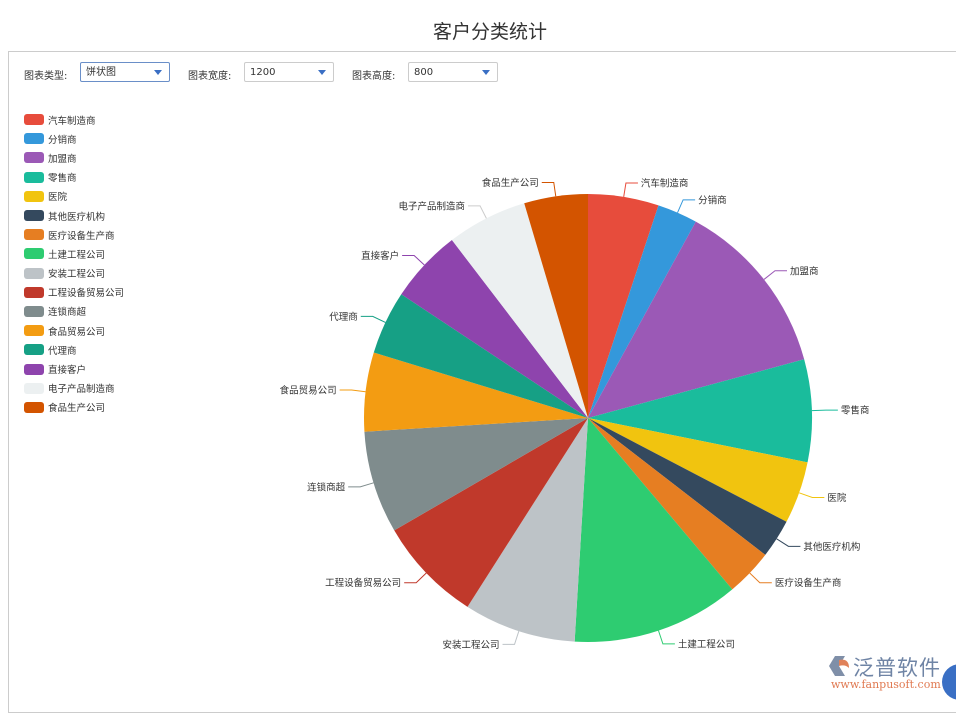 This screenshot has width=956, height=713. What do you see at coordinates (839, 667) in the screenshot?
I see `logo-icon` at bounding box center [839, 667].